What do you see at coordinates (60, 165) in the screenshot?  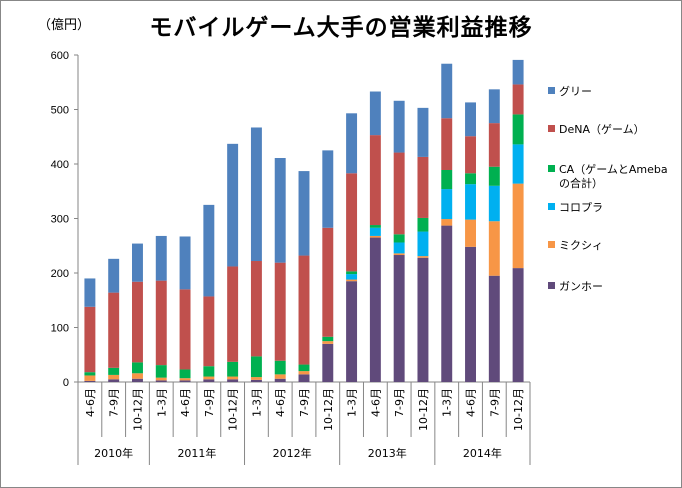 I see `y-tick-label: 400` at bounding box center [60, 165].